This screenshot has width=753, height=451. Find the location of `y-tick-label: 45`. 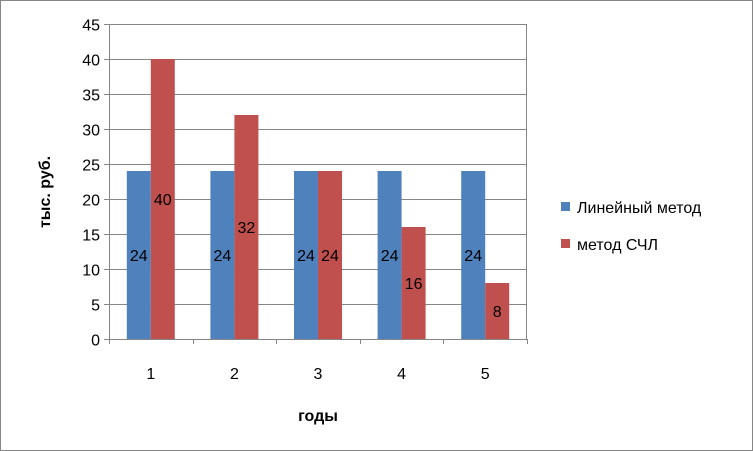

y-tick-label: 45 is located at coordinates (91, 26).